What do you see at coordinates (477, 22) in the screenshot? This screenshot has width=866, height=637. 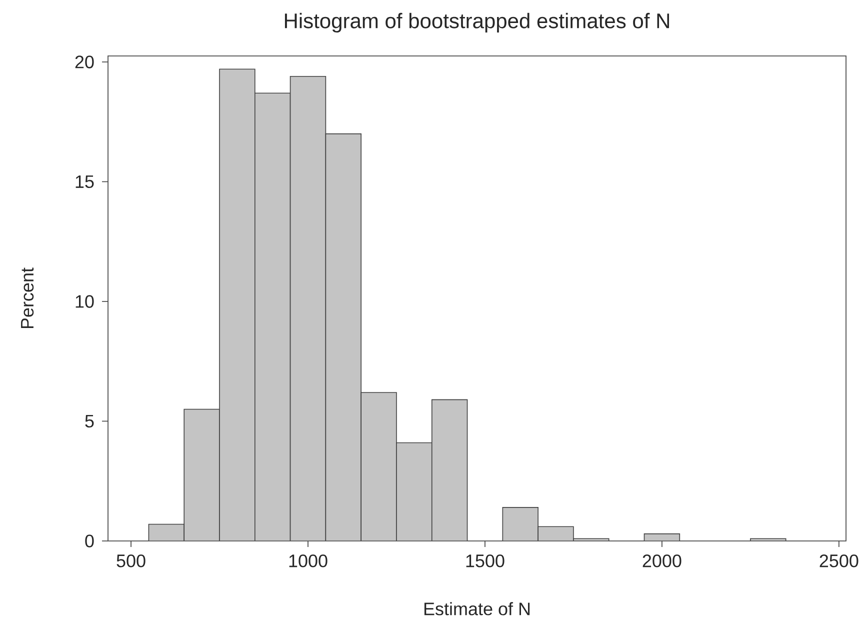 I see `chart-title: Histogram of bootstrapped estimates of N` at bounding box center [477, 22].